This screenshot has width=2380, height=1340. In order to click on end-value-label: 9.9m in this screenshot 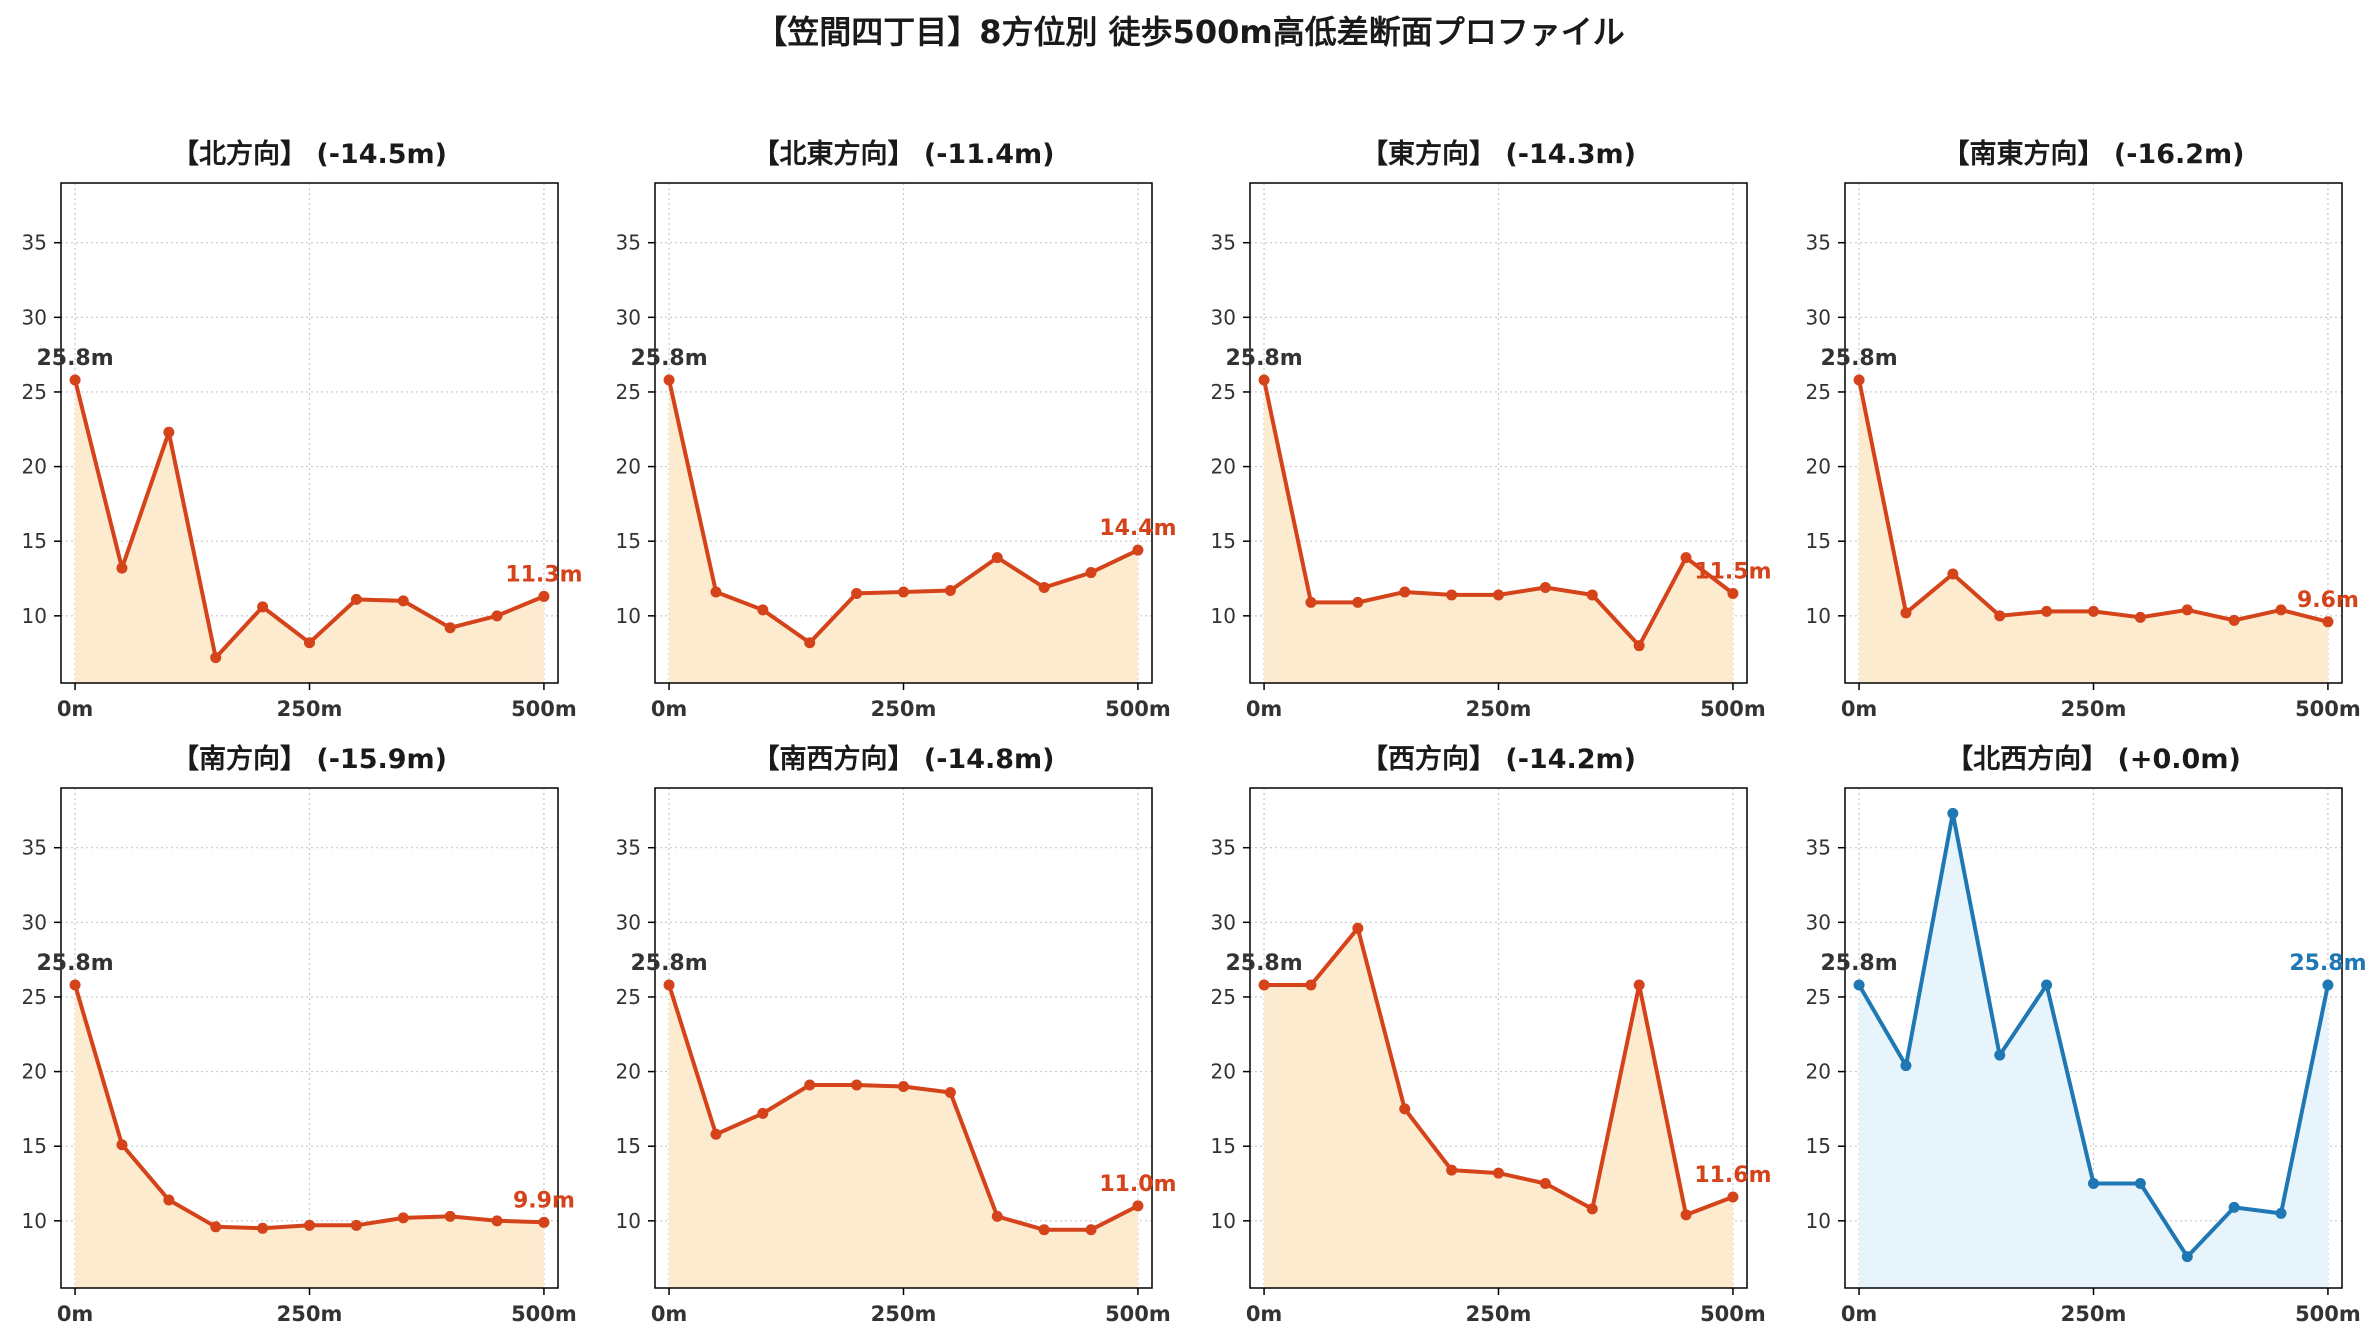, I will do `click(544, 1200)`.